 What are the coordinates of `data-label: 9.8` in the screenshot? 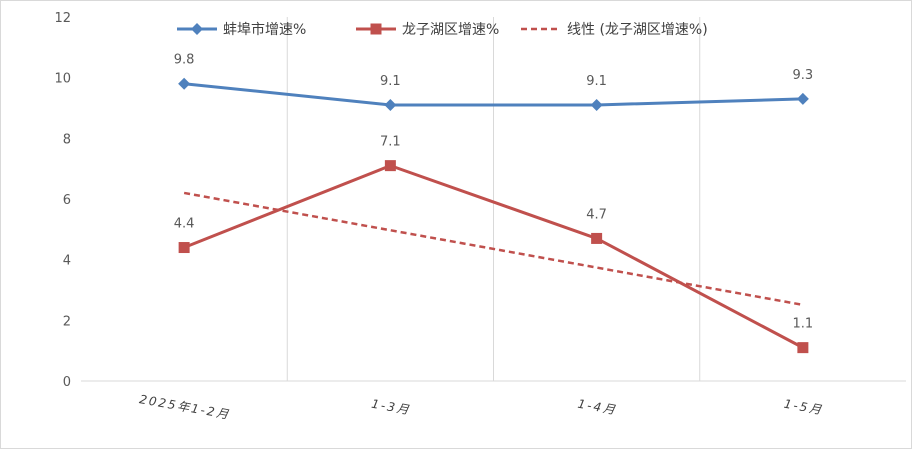 It's located at (184, 60).